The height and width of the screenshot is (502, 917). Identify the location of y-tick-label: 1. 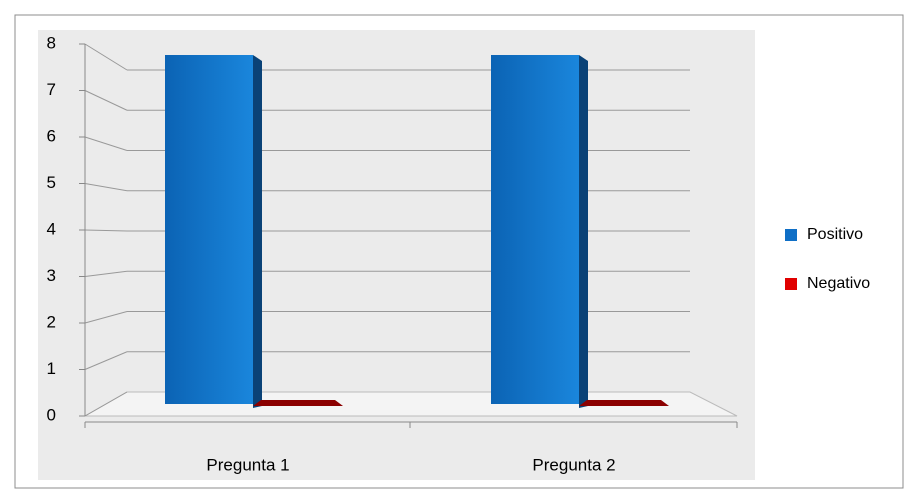
(51, 368).